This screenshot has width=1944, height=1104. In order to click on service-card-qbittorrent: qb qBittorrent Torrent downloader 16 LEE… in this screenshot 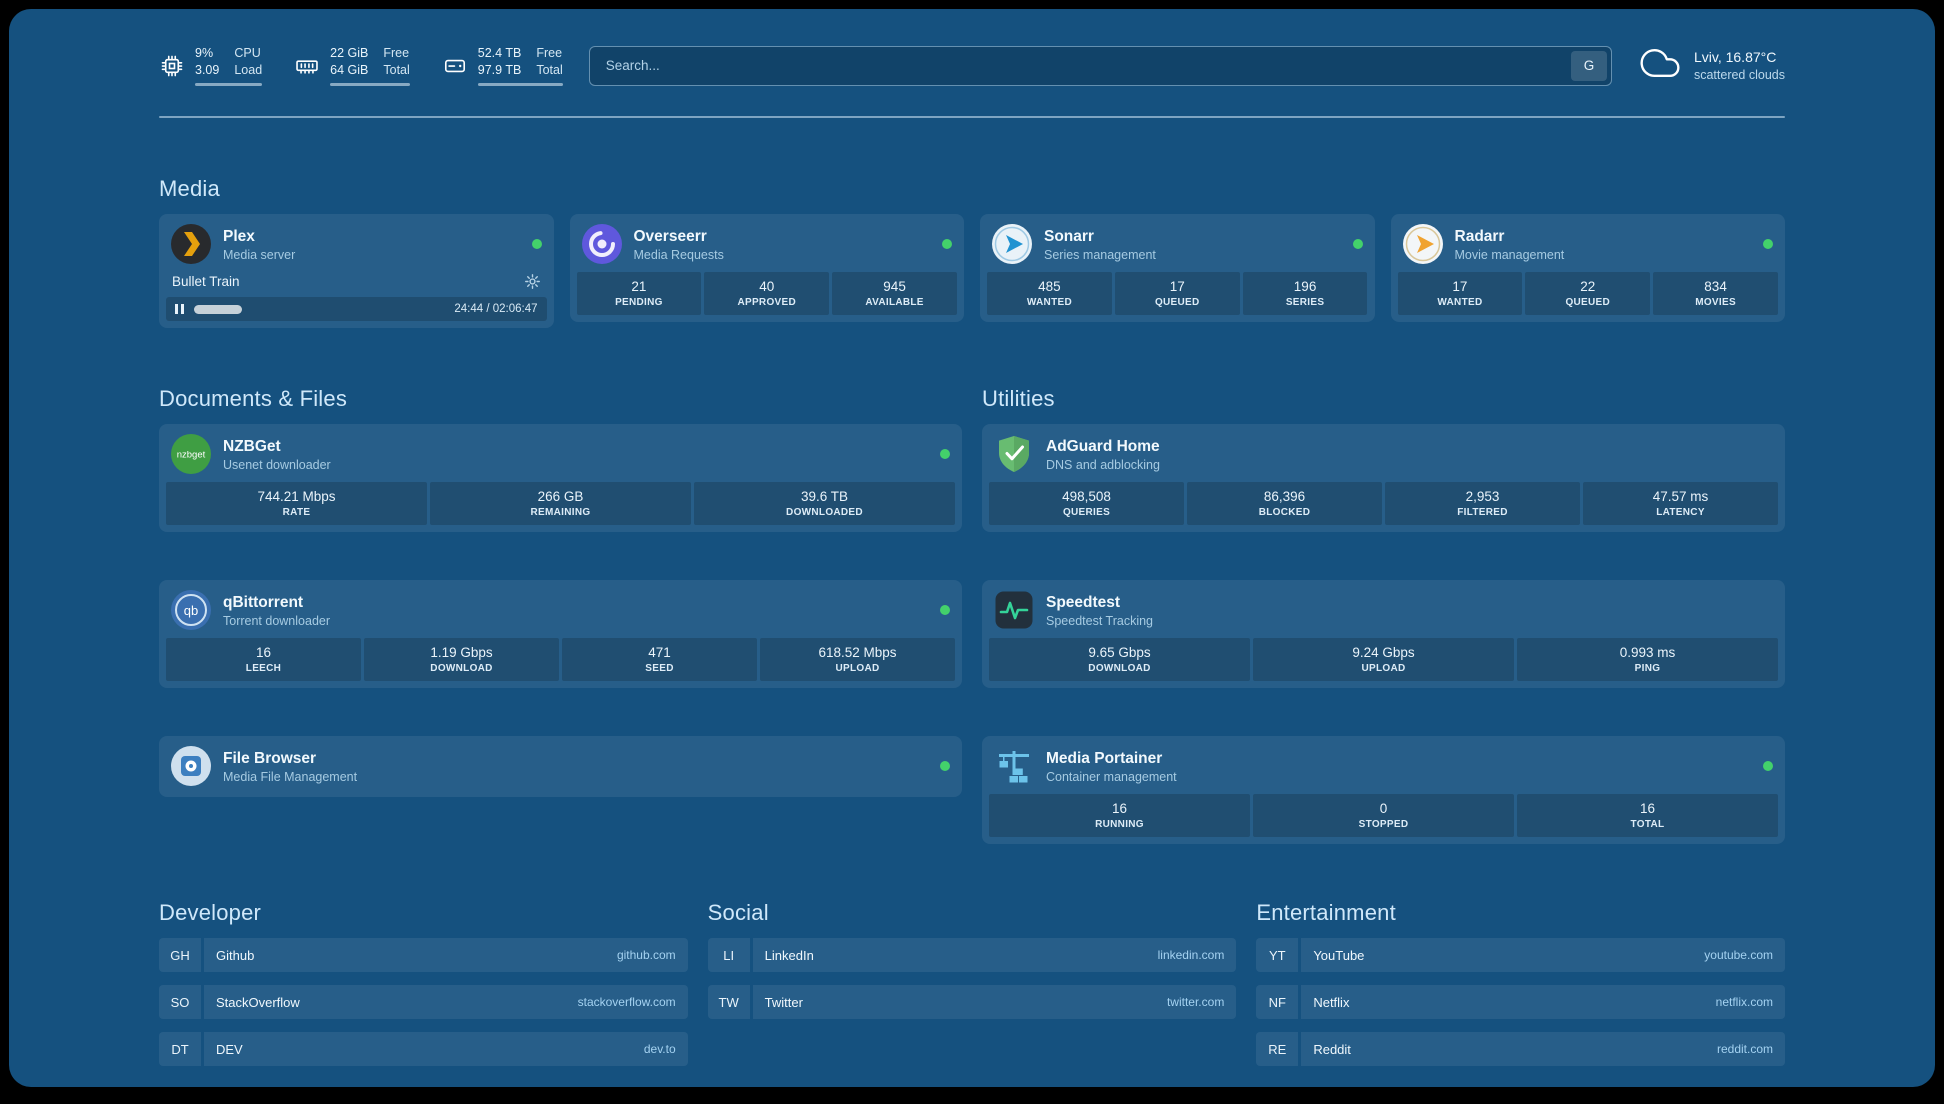, I will do `click(560, 634)`.